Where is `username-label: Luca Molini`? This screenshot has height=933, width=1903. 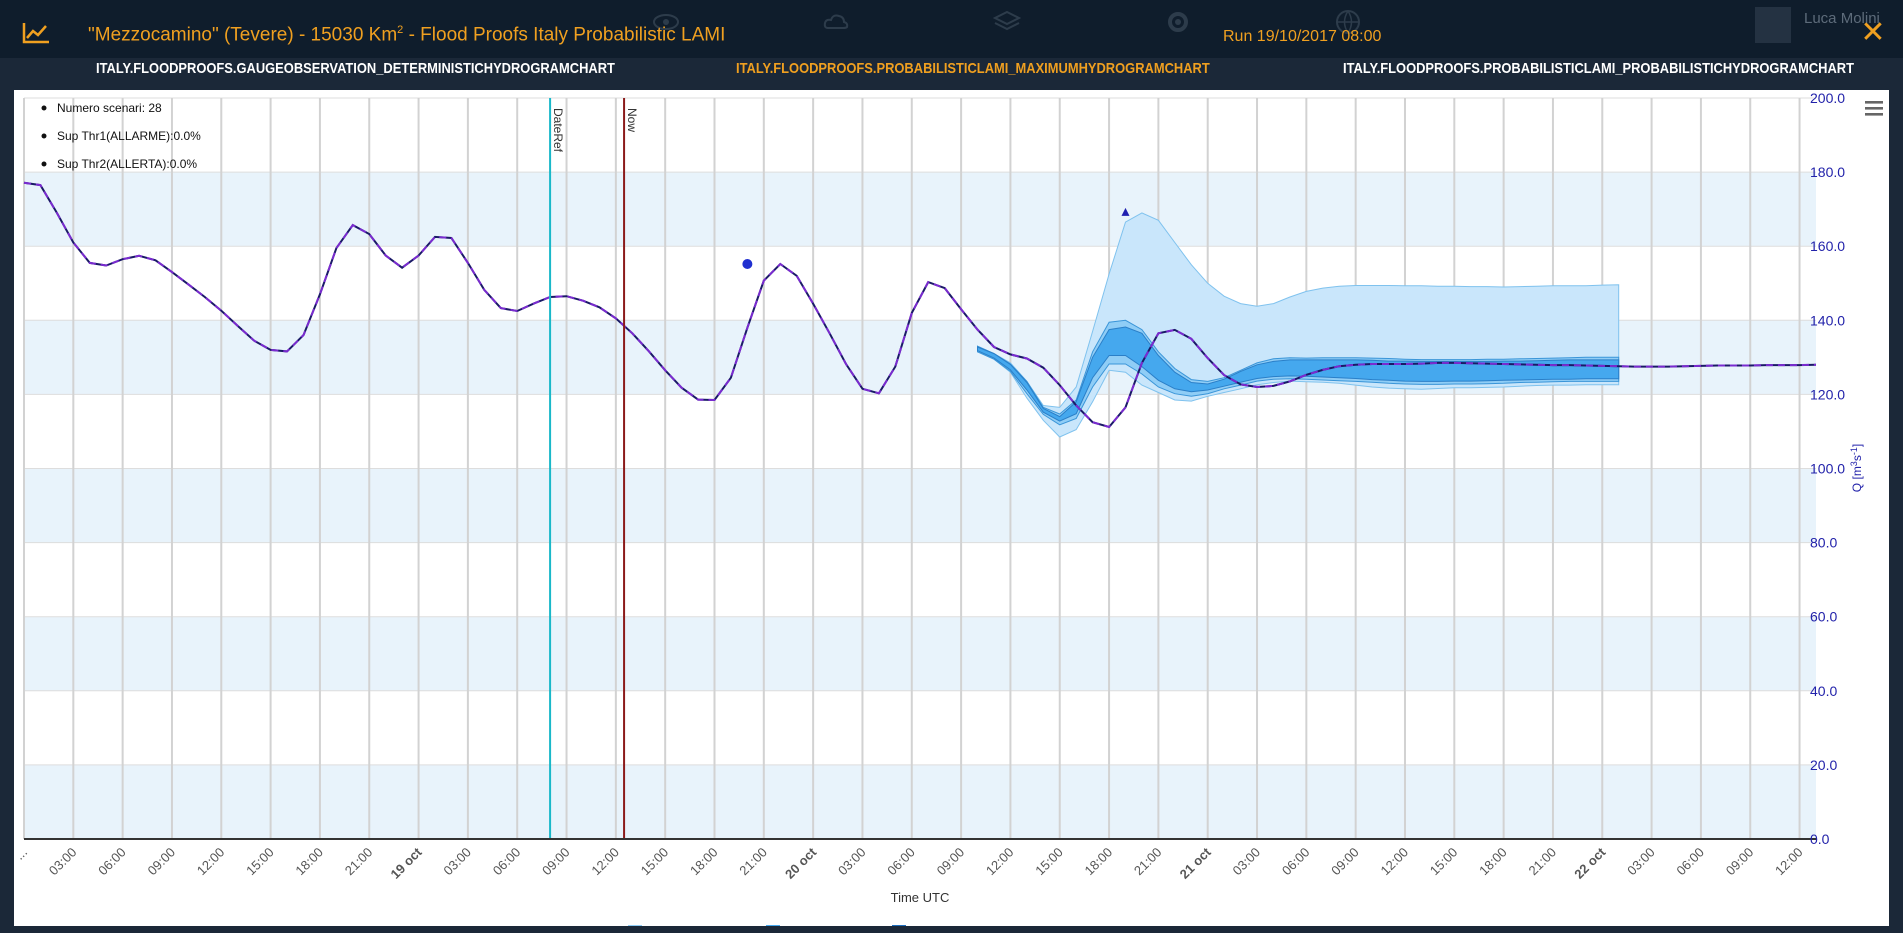 username-label: Luca Molini is located at coordinates (1842, 18).